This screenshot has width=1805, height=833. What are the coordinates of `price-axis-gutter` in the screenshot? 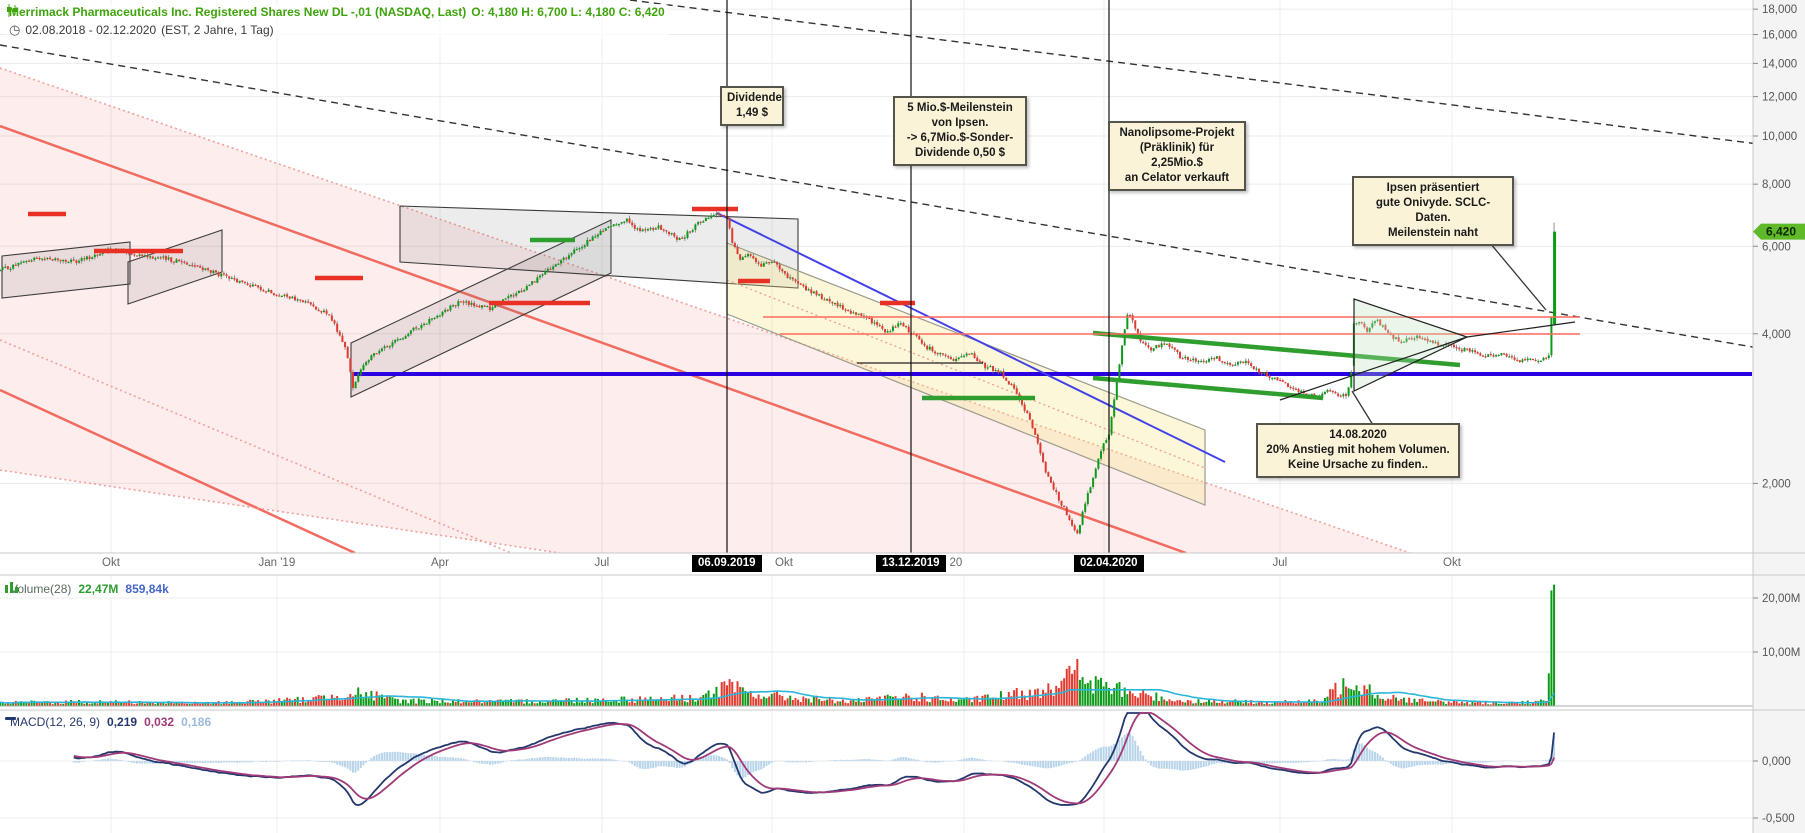 It's located at (1779, 416).